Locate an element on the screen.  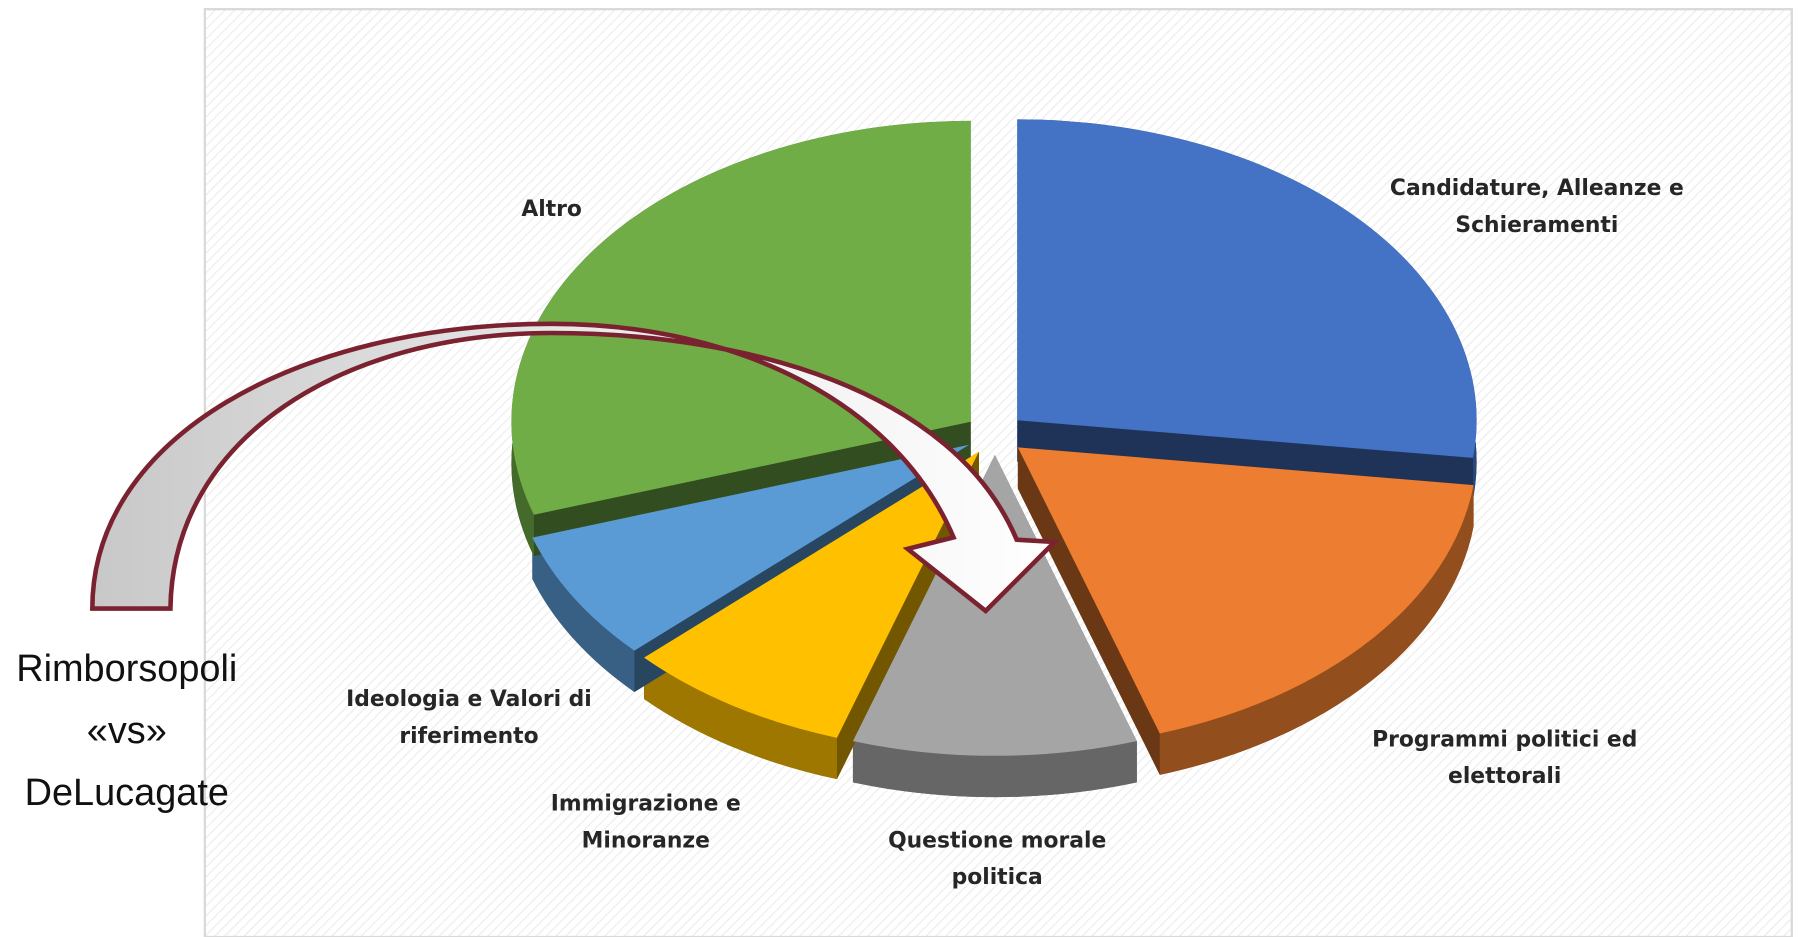
label-box: Ideologia e Valori di riferimento is located at coordinates (469, 717).